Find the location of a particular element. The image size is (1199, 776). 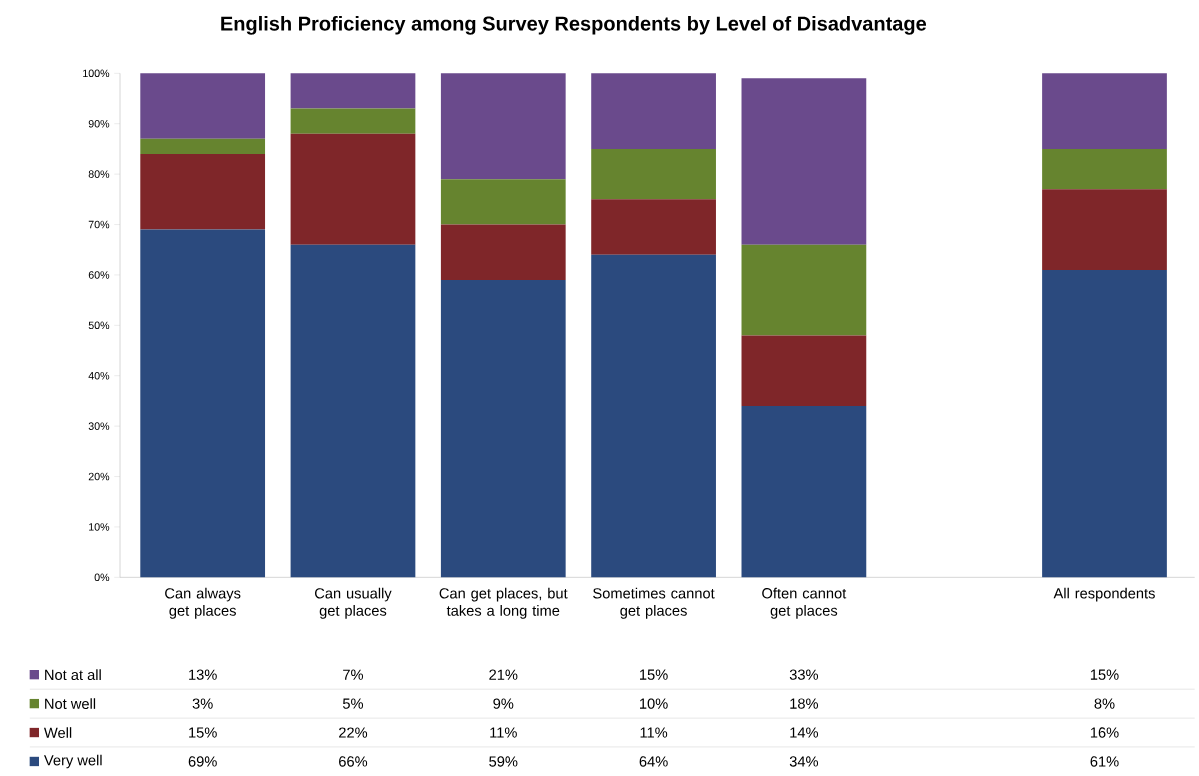

data-label: 18% is located at coordinates (804, 703).